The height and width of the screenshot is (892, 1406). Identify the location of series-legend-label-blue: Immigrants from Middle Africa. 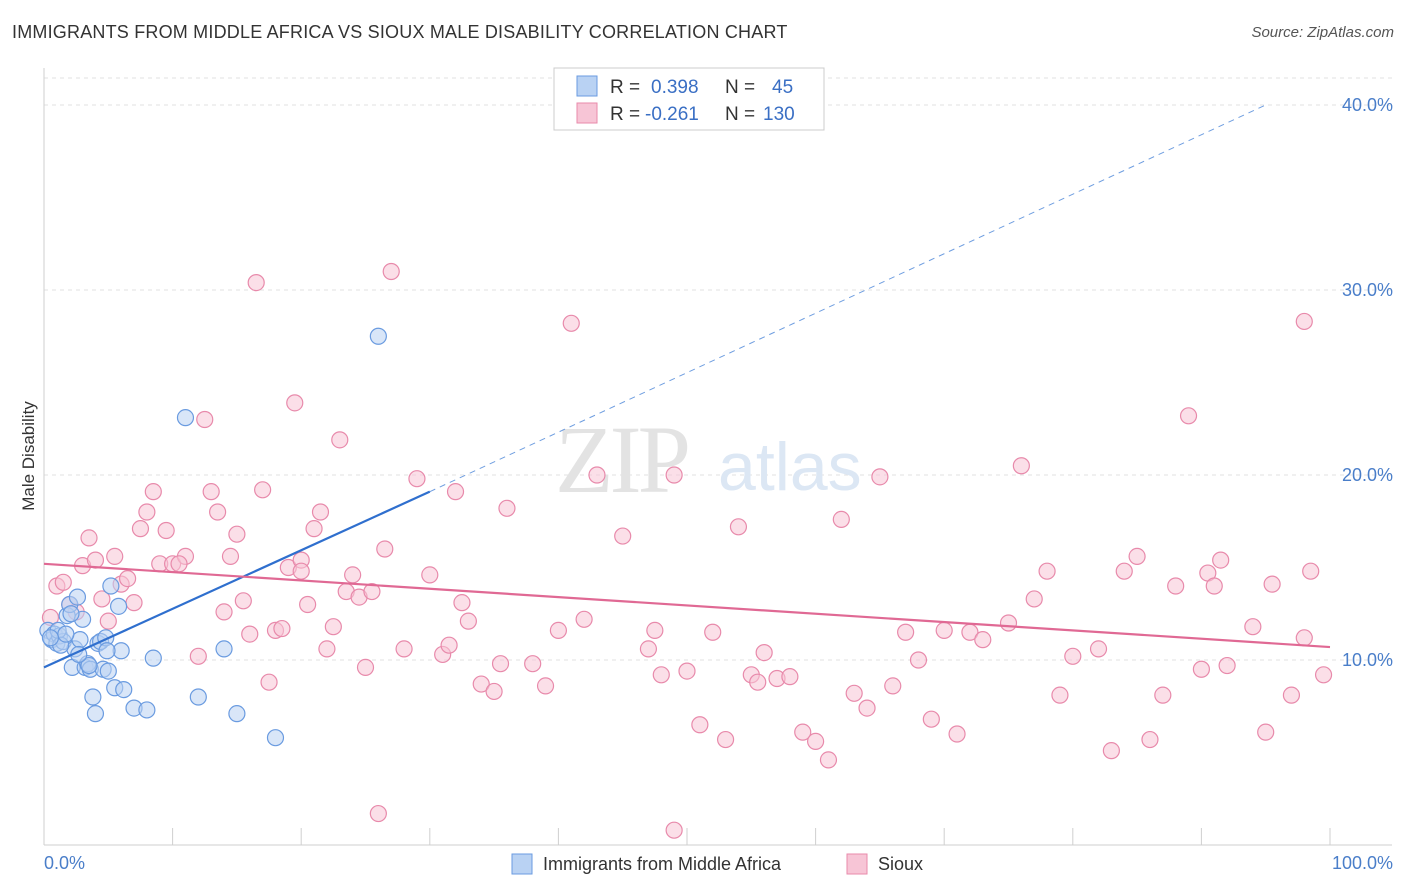
(662, 864).